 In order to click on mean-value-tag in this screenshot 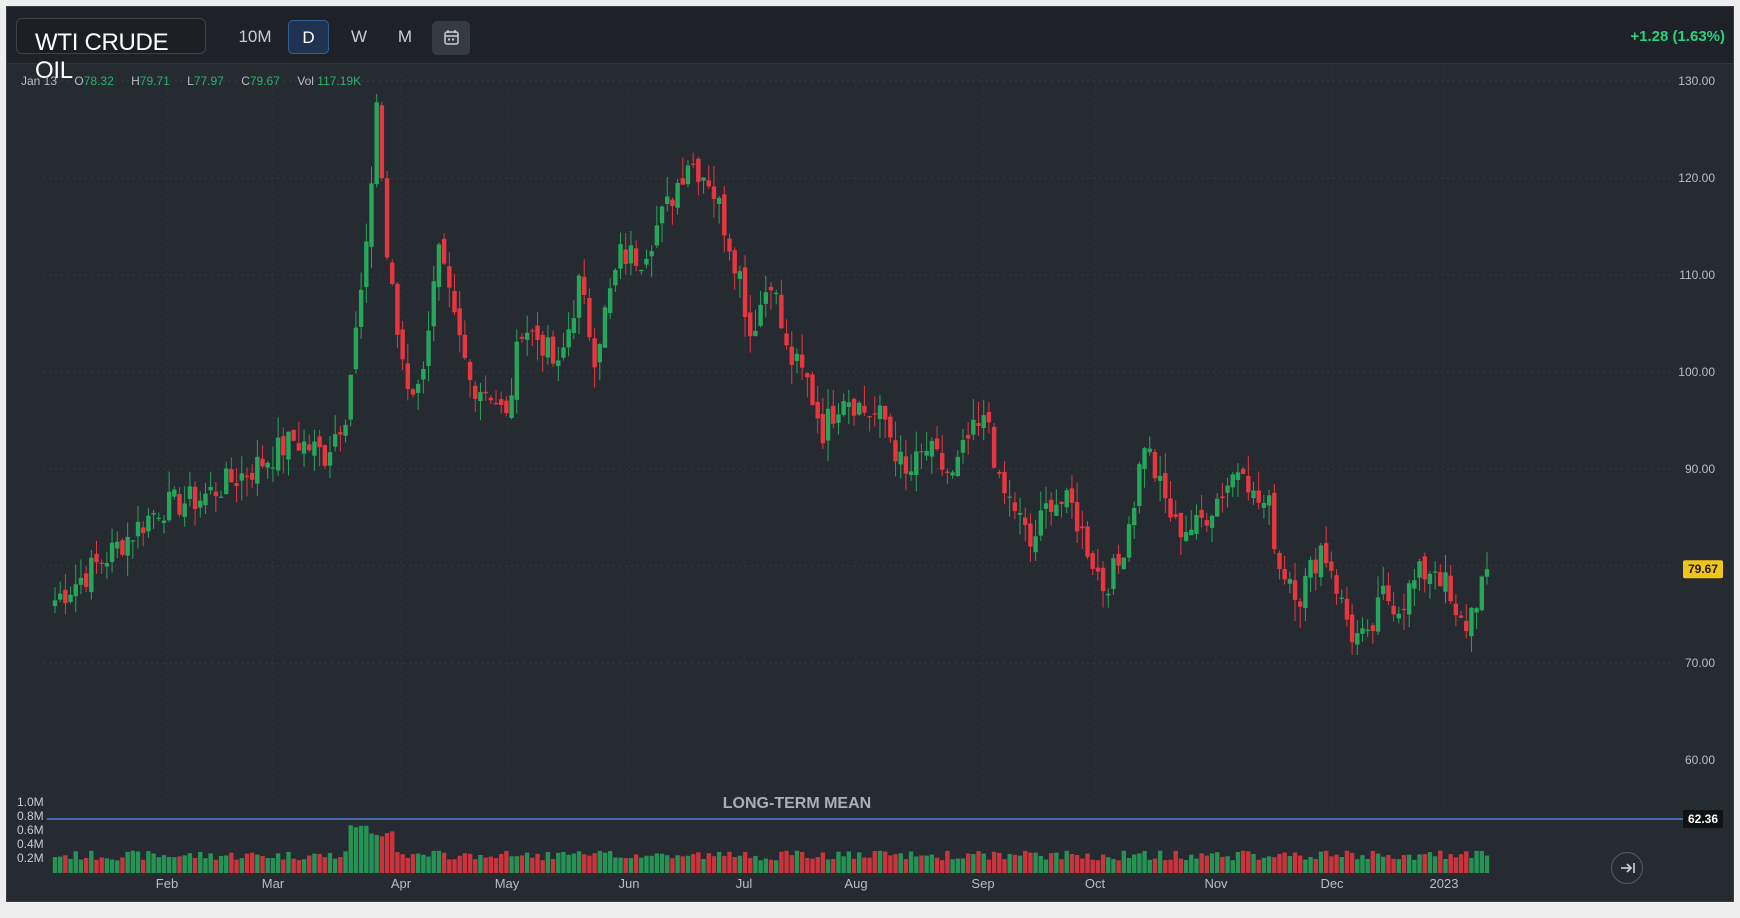, I will do `click(1703, 819)`.